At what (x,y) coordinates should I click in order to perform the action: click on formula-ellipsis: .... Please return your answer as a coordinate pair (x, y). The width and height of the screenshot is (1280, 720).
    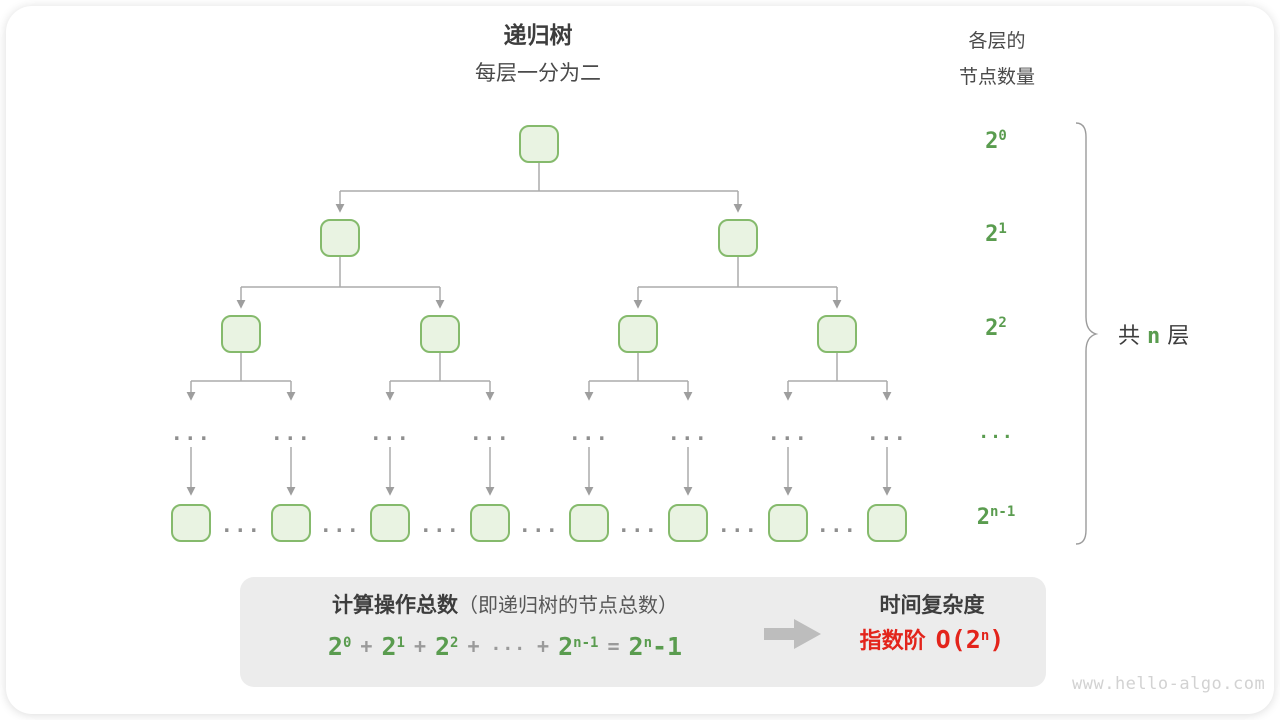
    Looking at the image, I should click on (508, 644).